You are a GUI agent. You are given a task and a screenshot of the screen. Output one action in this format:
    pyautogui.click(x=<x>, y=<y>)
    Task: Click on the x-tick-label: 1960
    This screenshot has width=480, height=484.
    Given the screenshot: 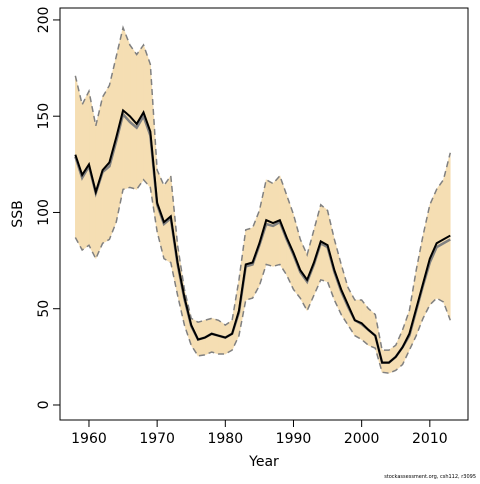 What is the action you would take?
    pyautogui.click(x=89, y=439)
    